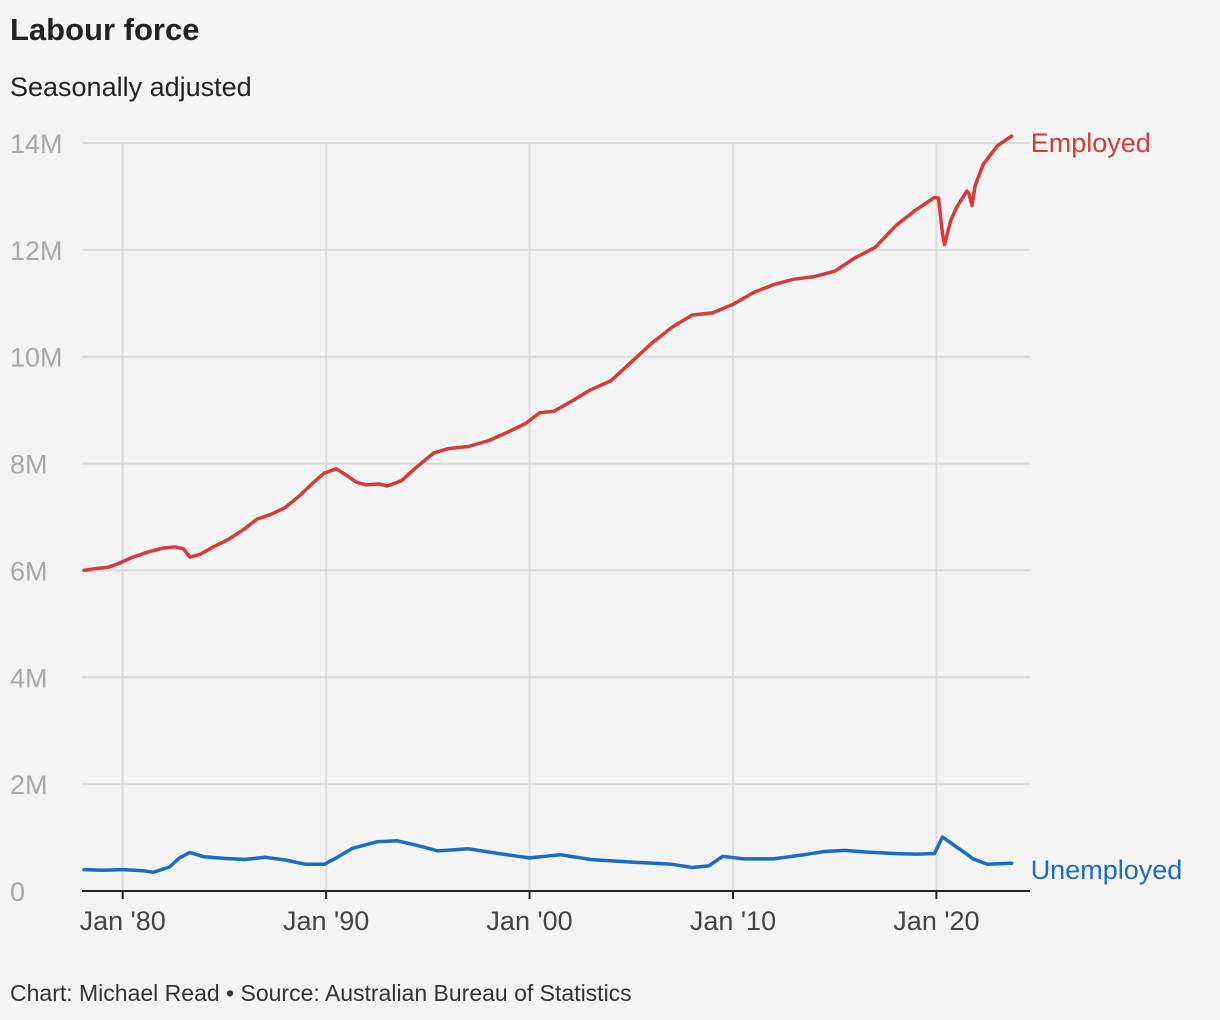 This screenshot has height=1020, width=1220. Describe the element at coordinates (326, 921) in the screenshot. I see `x-tick-label: Jan '90` at that location.